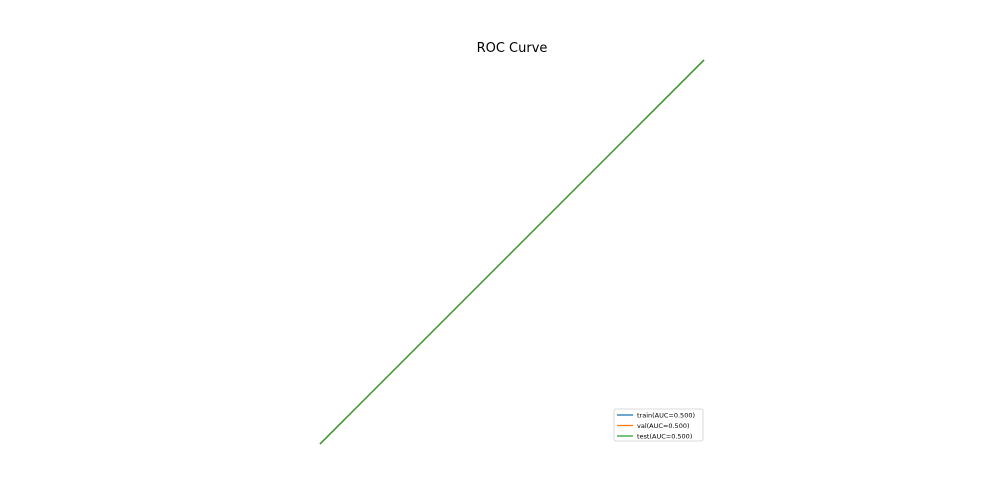 The height and width of the screenshot is (500, 1000). Describe the element at coordinates (663, 426) in the screenshot. I see `legend-label-1: val(AUC=0.500)` at that location.